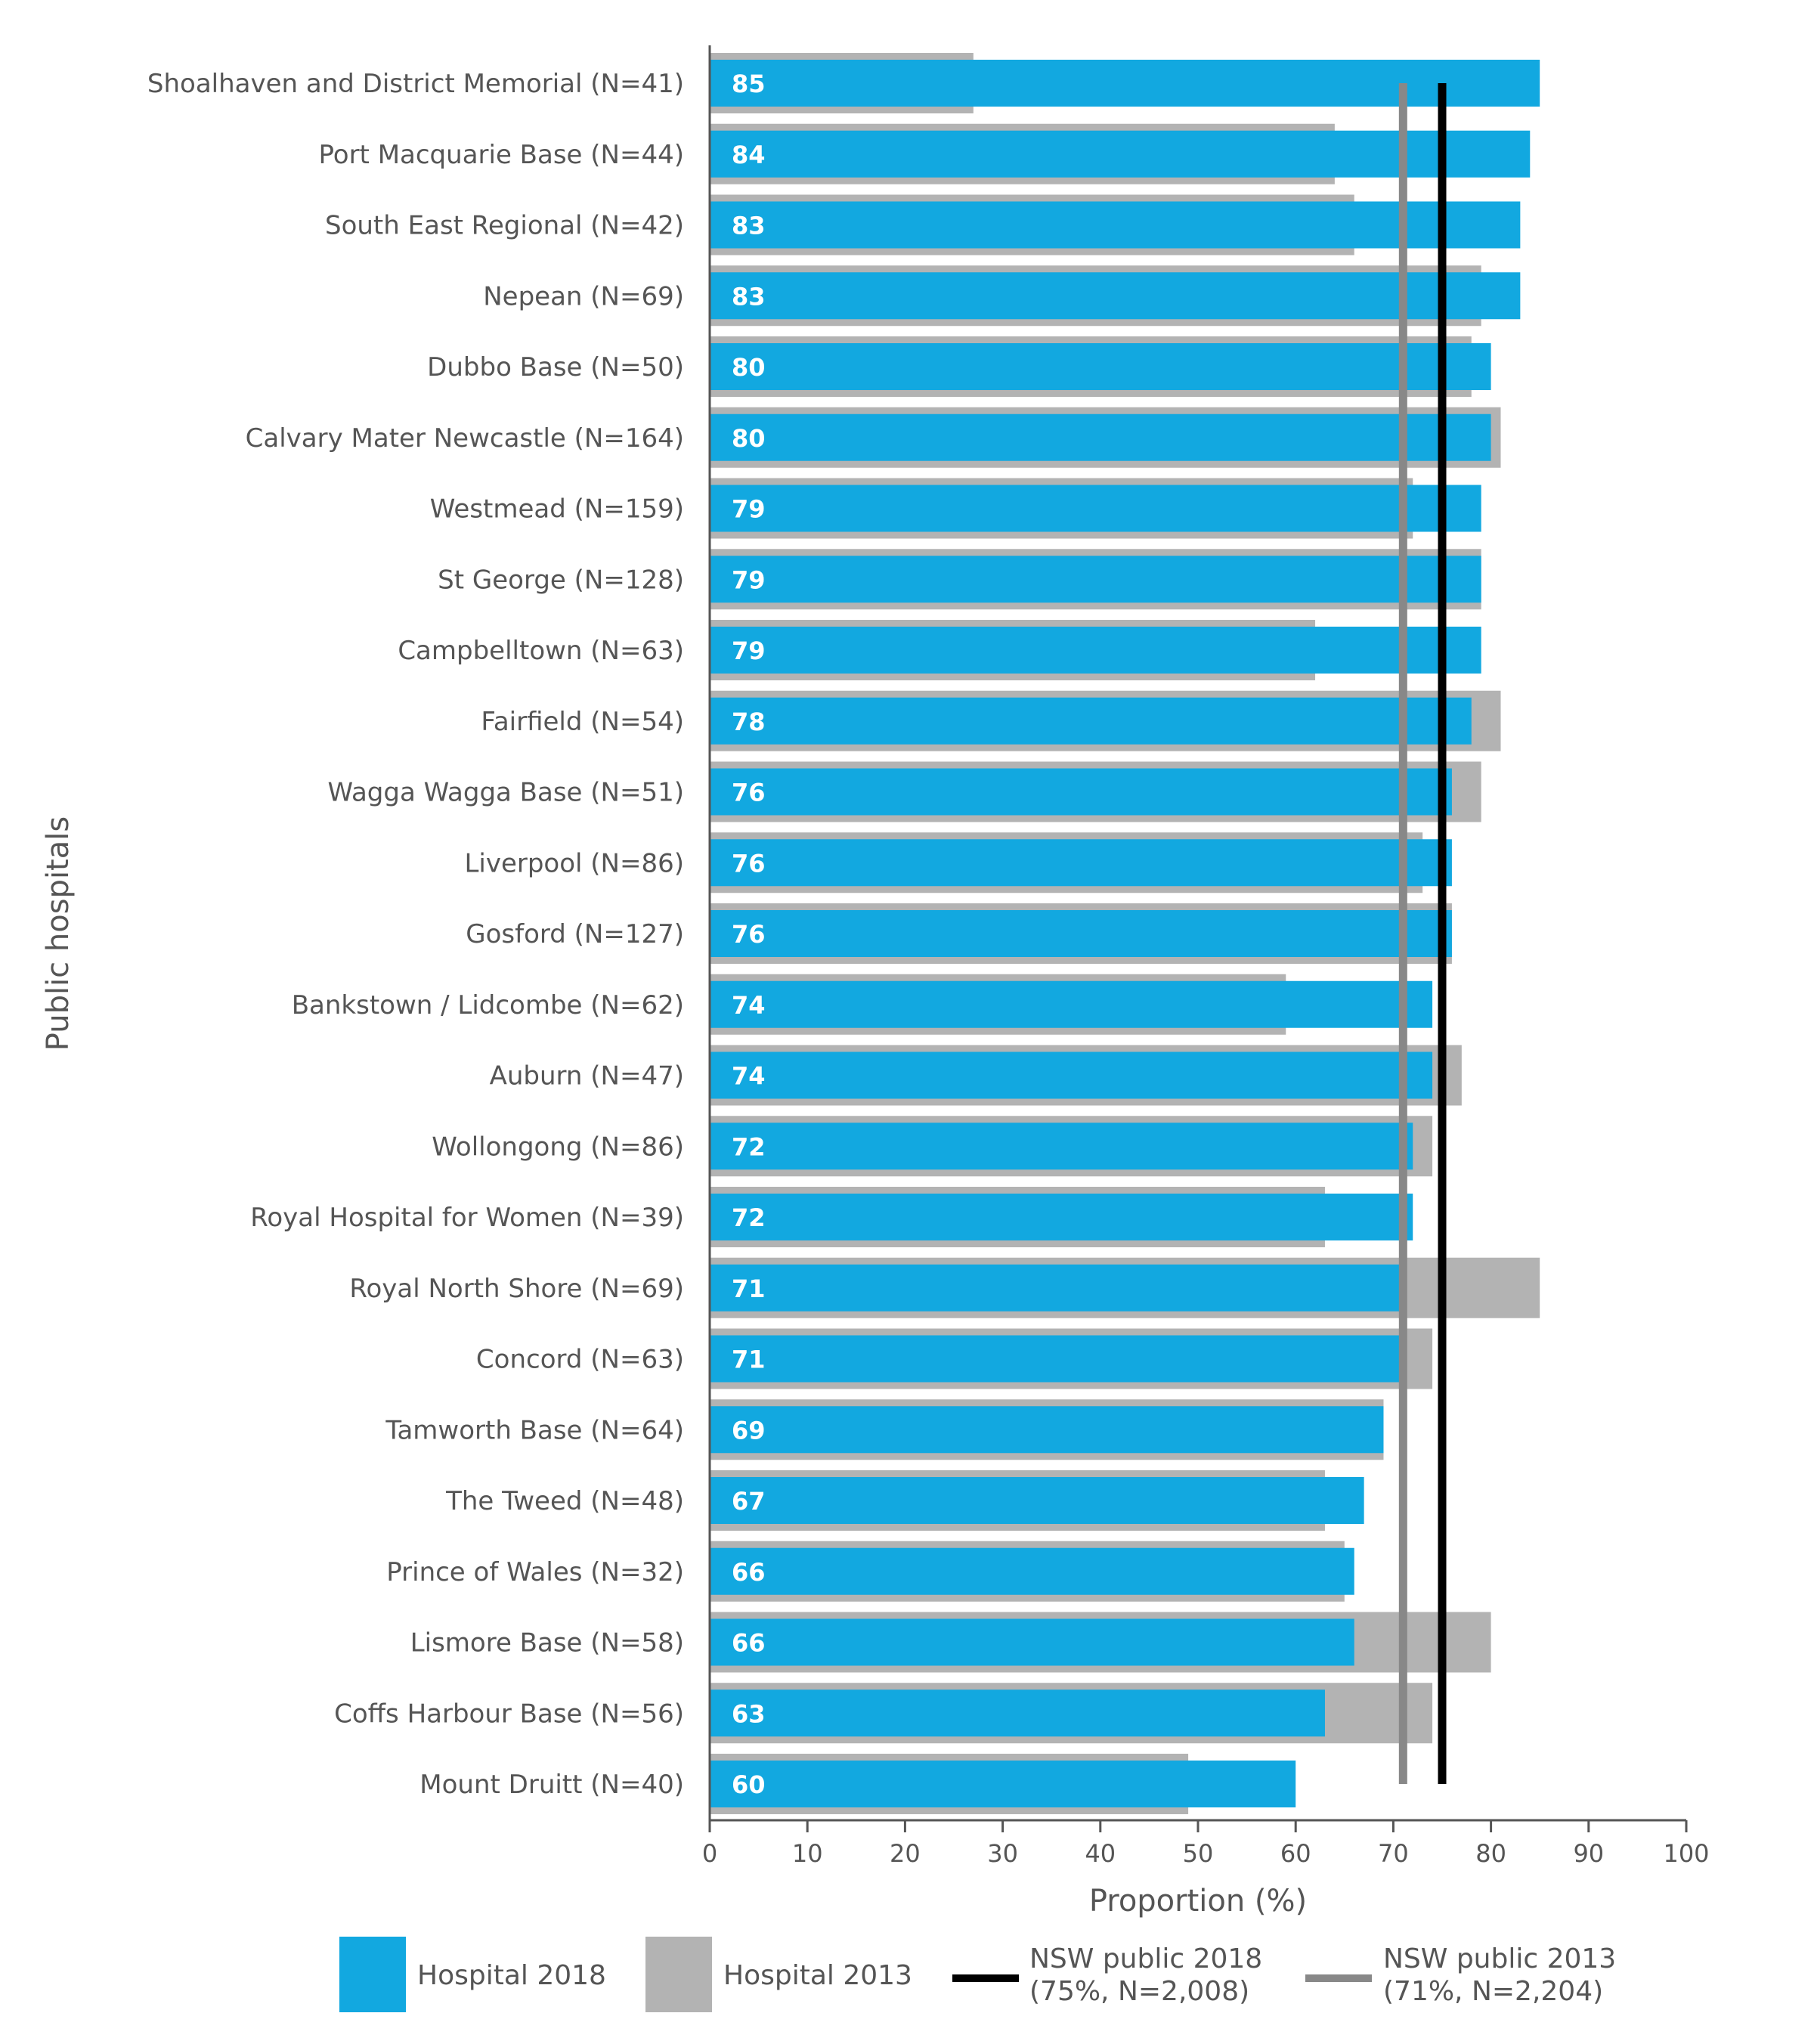 This screenshot has width=1814, height=2044. What do you see at coordinates (551, 1785) in the screenshot?
I see `category-label: Mount Druitt (N=40)` at bounding box center [551, 1785].